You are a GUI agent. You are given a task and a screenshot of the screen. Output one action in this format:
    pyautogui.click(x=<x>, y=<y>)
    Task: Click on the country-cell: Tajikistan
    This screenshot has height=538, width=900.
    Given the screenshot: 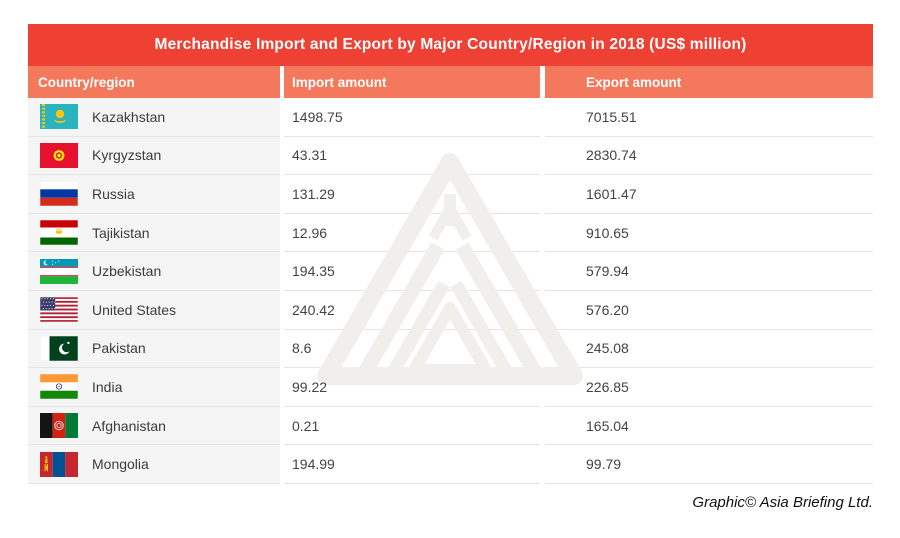 What is the action you would take?
    pyautogui.click(x=154, y=233)
    